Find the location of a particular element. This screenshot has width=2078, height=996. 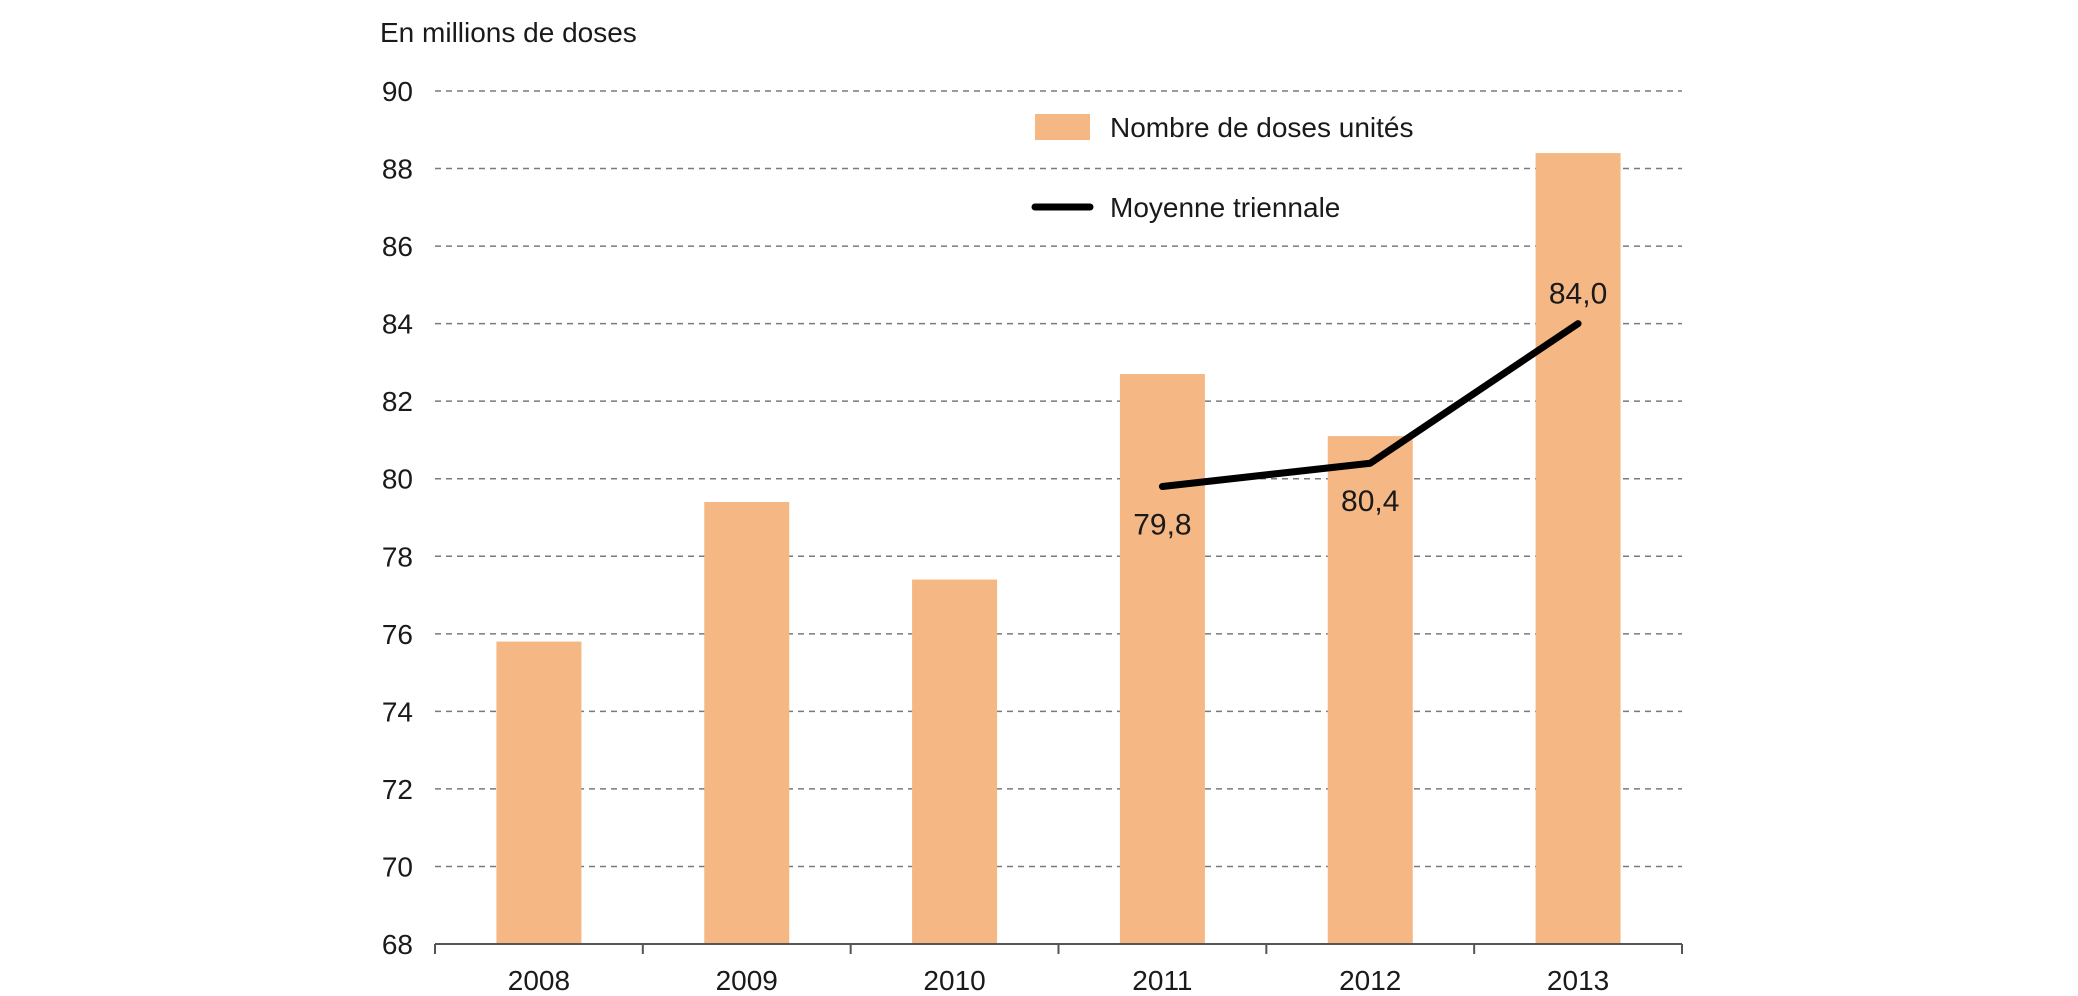

x-axis-ticks: 2008 2009 2010 2011 2012 2013 is located at coordinates (1058, 980).